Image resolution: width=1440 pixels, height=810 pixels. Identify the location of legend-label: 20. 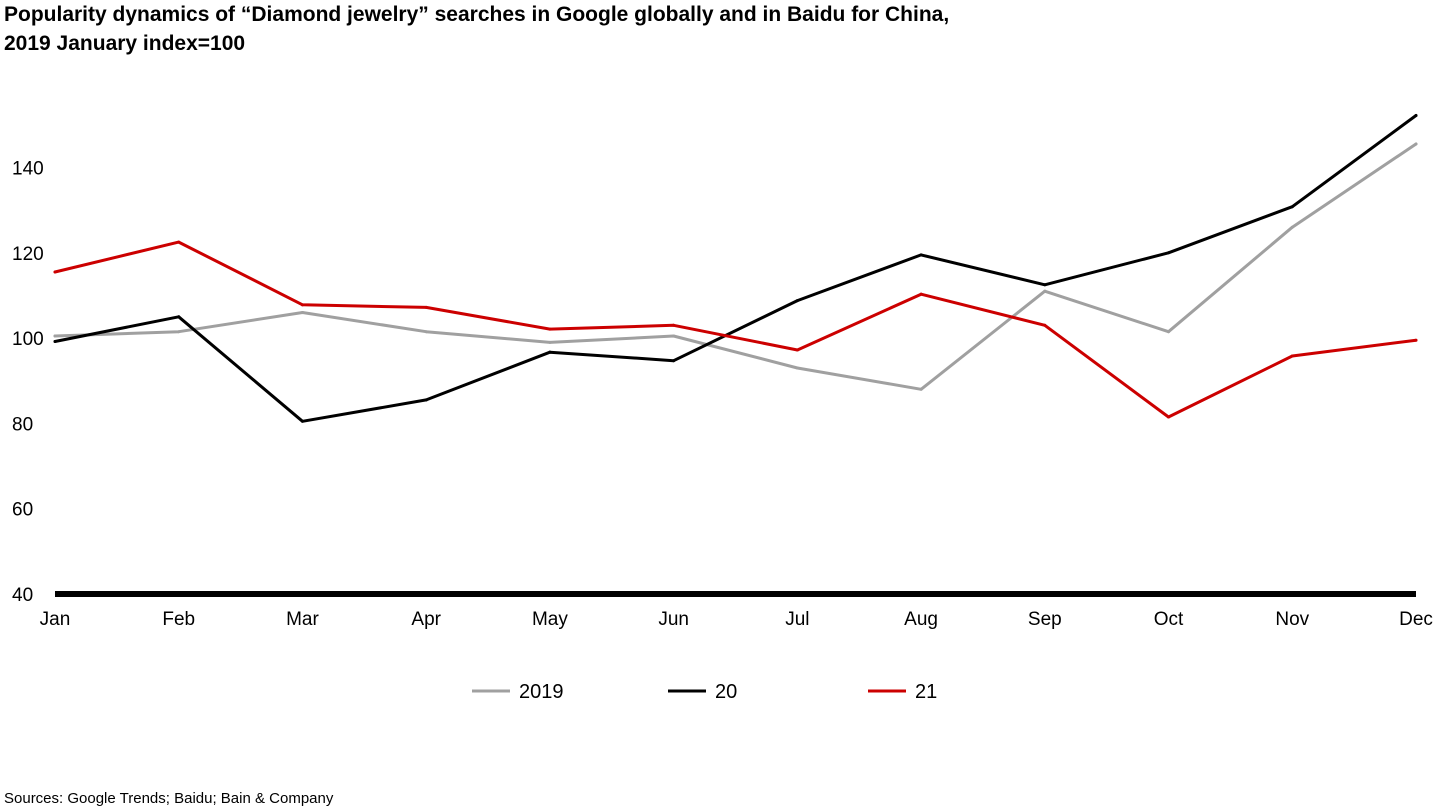
(726, 692).